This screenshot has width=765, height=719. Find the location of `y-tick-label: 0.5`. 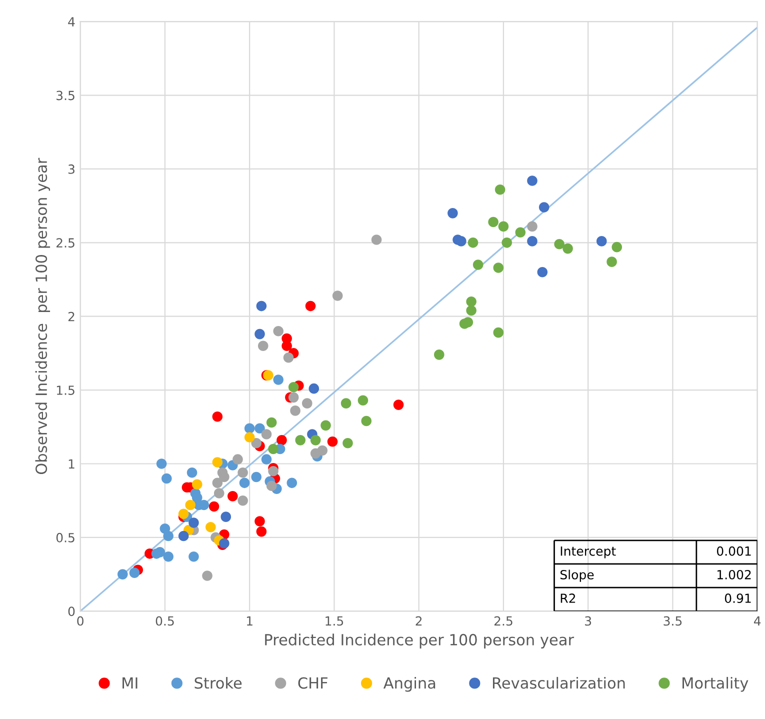

y-tick-label: 0.5 is located at coordinates (65, 537).